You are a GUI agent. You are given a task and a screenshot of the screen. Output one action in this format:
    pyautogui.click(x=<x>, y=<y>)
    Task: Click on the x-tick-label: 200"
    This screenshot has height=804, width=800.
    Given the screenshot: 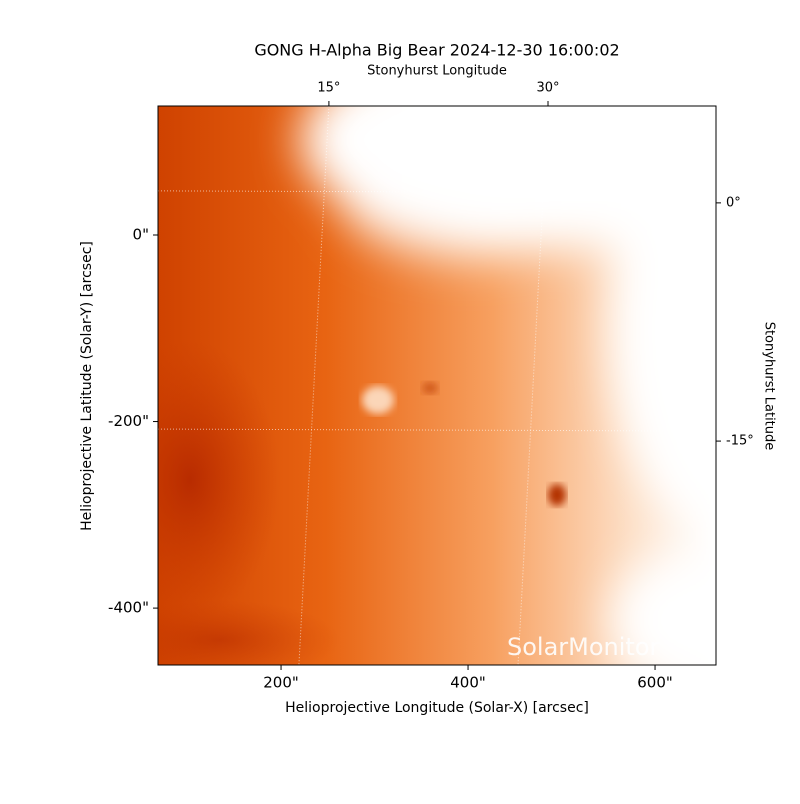 What is the action you would take?
    pyautogui.click(x=281, y=683)
    